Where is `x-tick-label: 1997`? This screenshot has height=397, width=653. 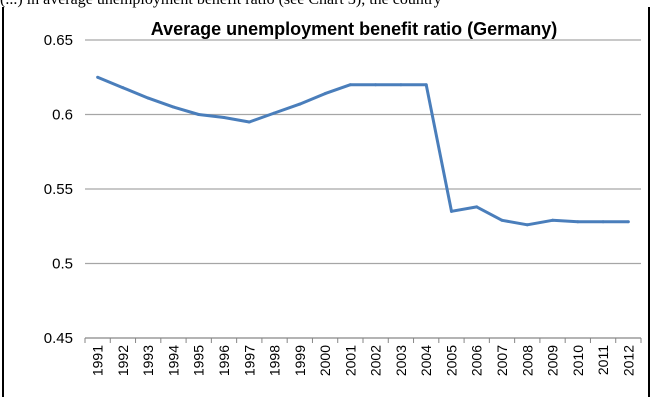 x-tick-label: 1997 is located at coordinates (249, 360).